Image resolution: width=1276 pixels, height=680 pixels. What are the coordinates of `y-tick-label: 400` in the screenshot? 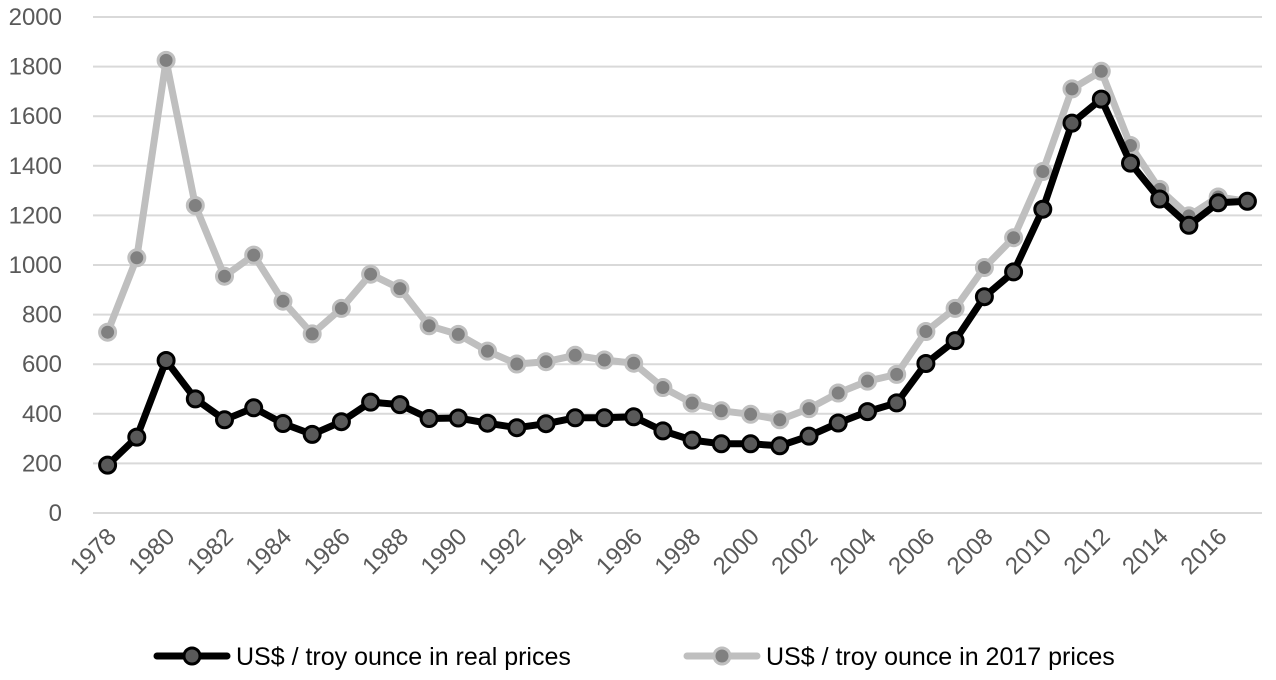 It's located at (42, 414).